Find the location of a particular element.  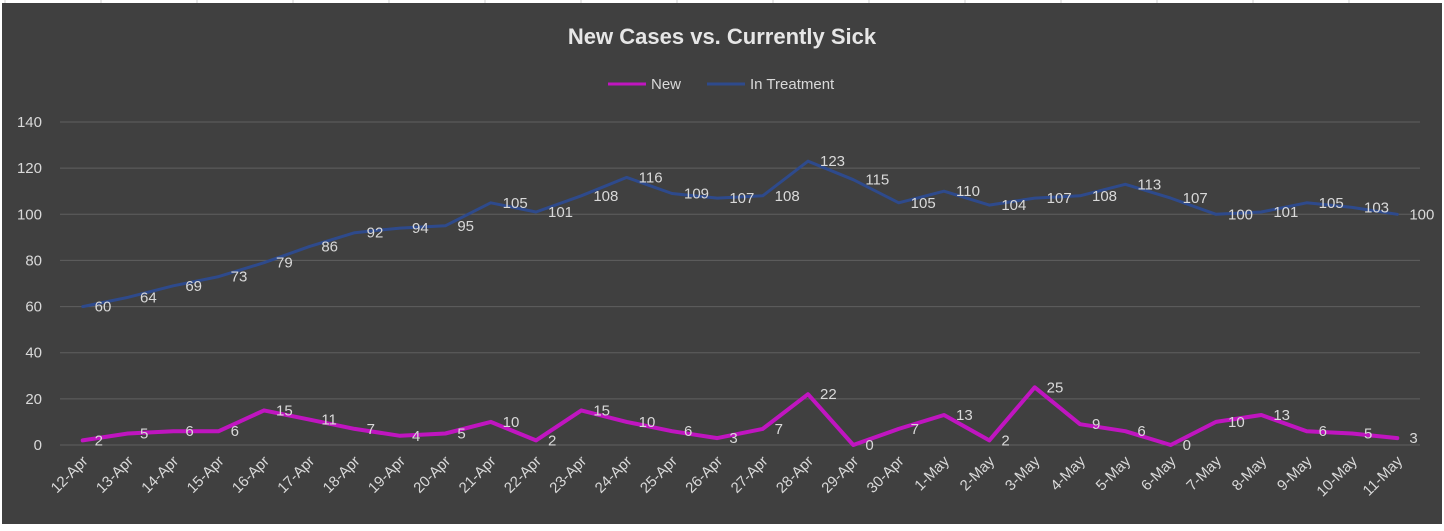

data-label: 123 is located at coordinates (832, 161).